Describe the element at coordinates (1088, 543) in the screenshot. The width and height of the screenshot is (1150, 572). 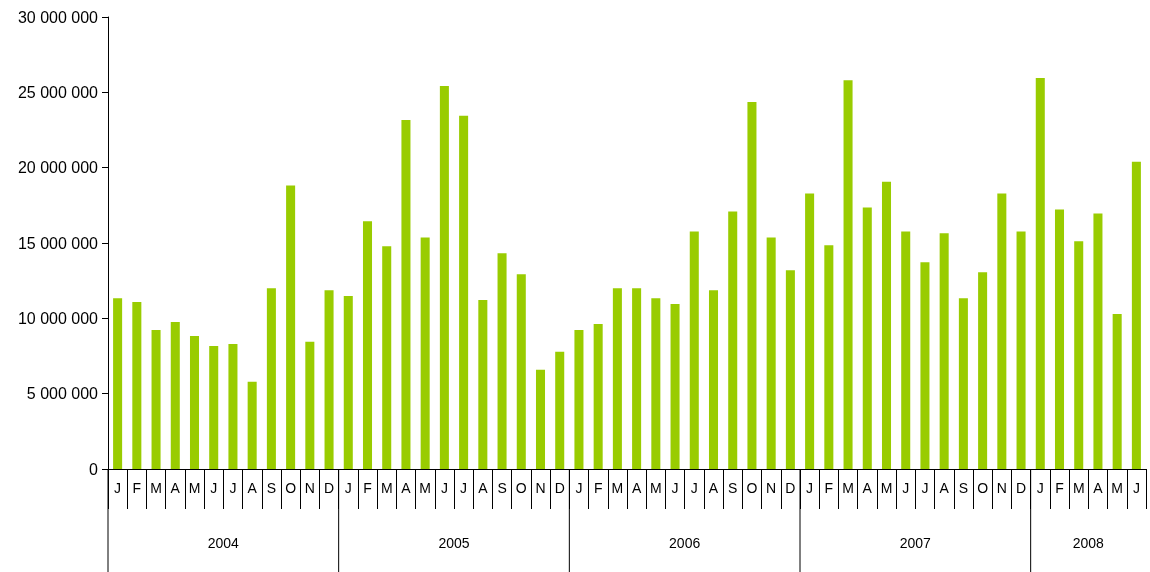
I see `text: 2008` at that location.